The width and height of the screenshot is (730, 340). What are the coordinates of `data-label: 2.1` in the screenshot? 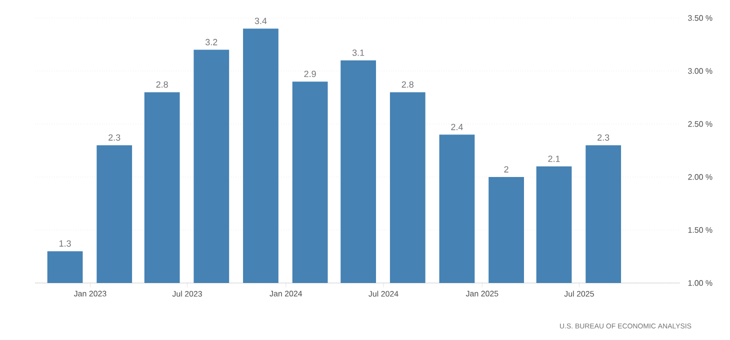 It's located at (554, 159).